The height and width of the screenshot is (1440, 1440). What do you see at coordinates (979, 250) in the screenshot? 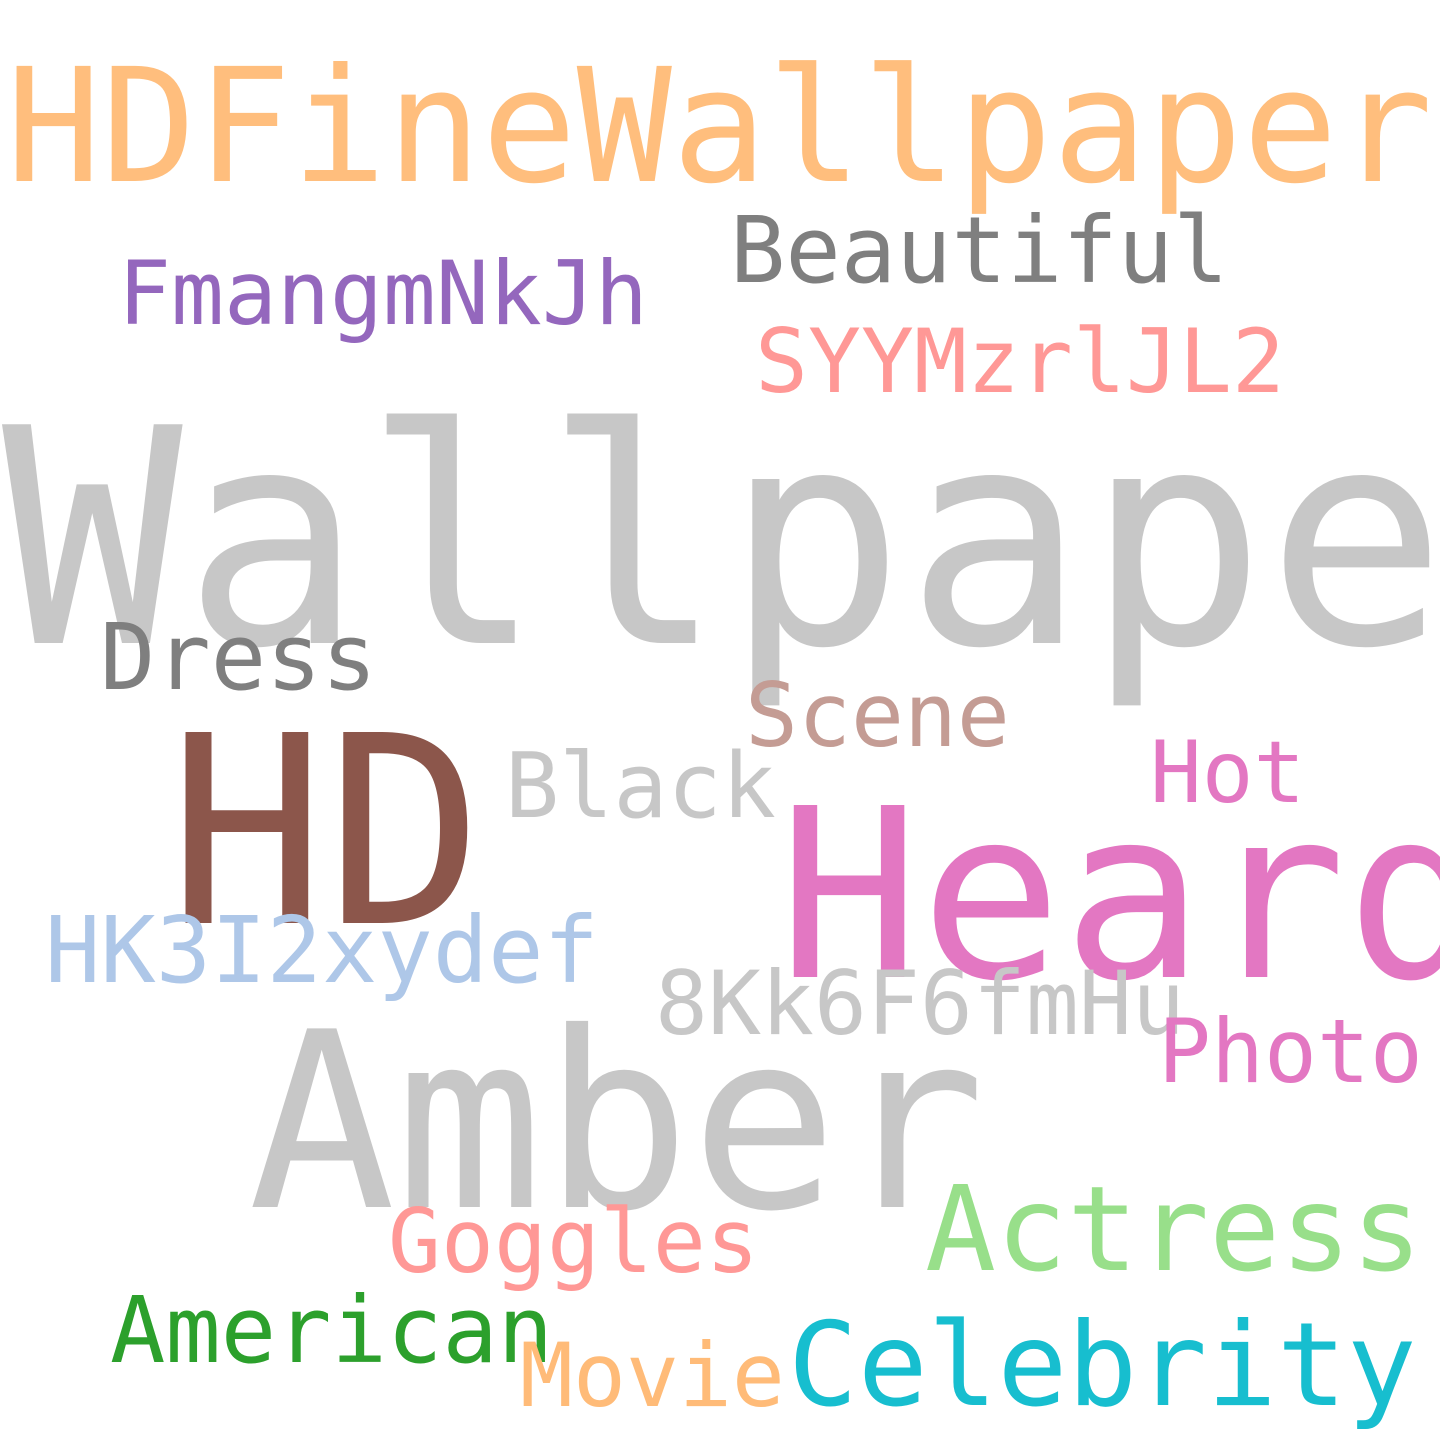
I see `word-beautiful: Beautiful` at bounding box center [979, 250].